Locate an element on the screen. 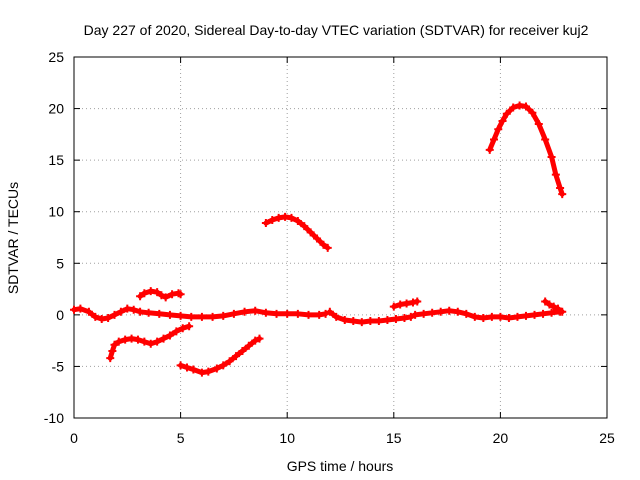  x-tick-label: 10 is located at coordinates (287, 438).